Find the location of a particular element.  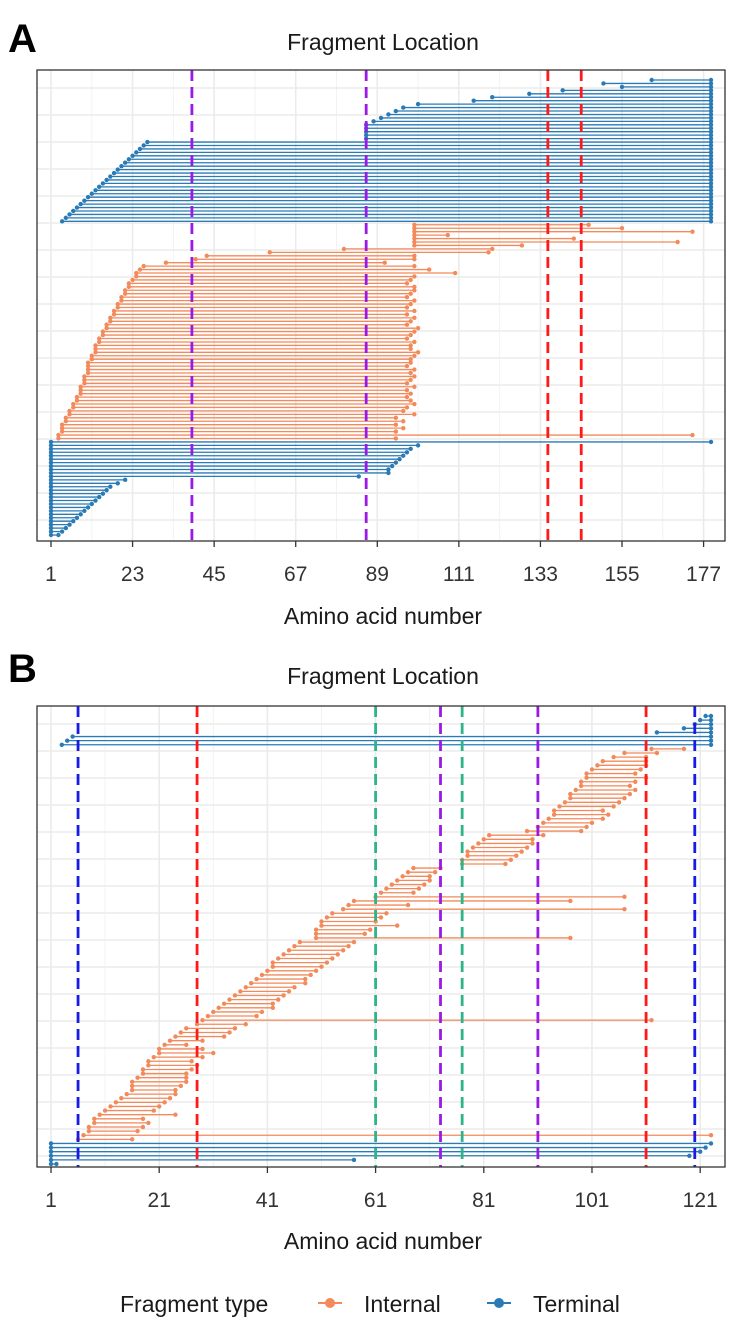

x-tick-label: 121 is located at coordinates (700, 1200).